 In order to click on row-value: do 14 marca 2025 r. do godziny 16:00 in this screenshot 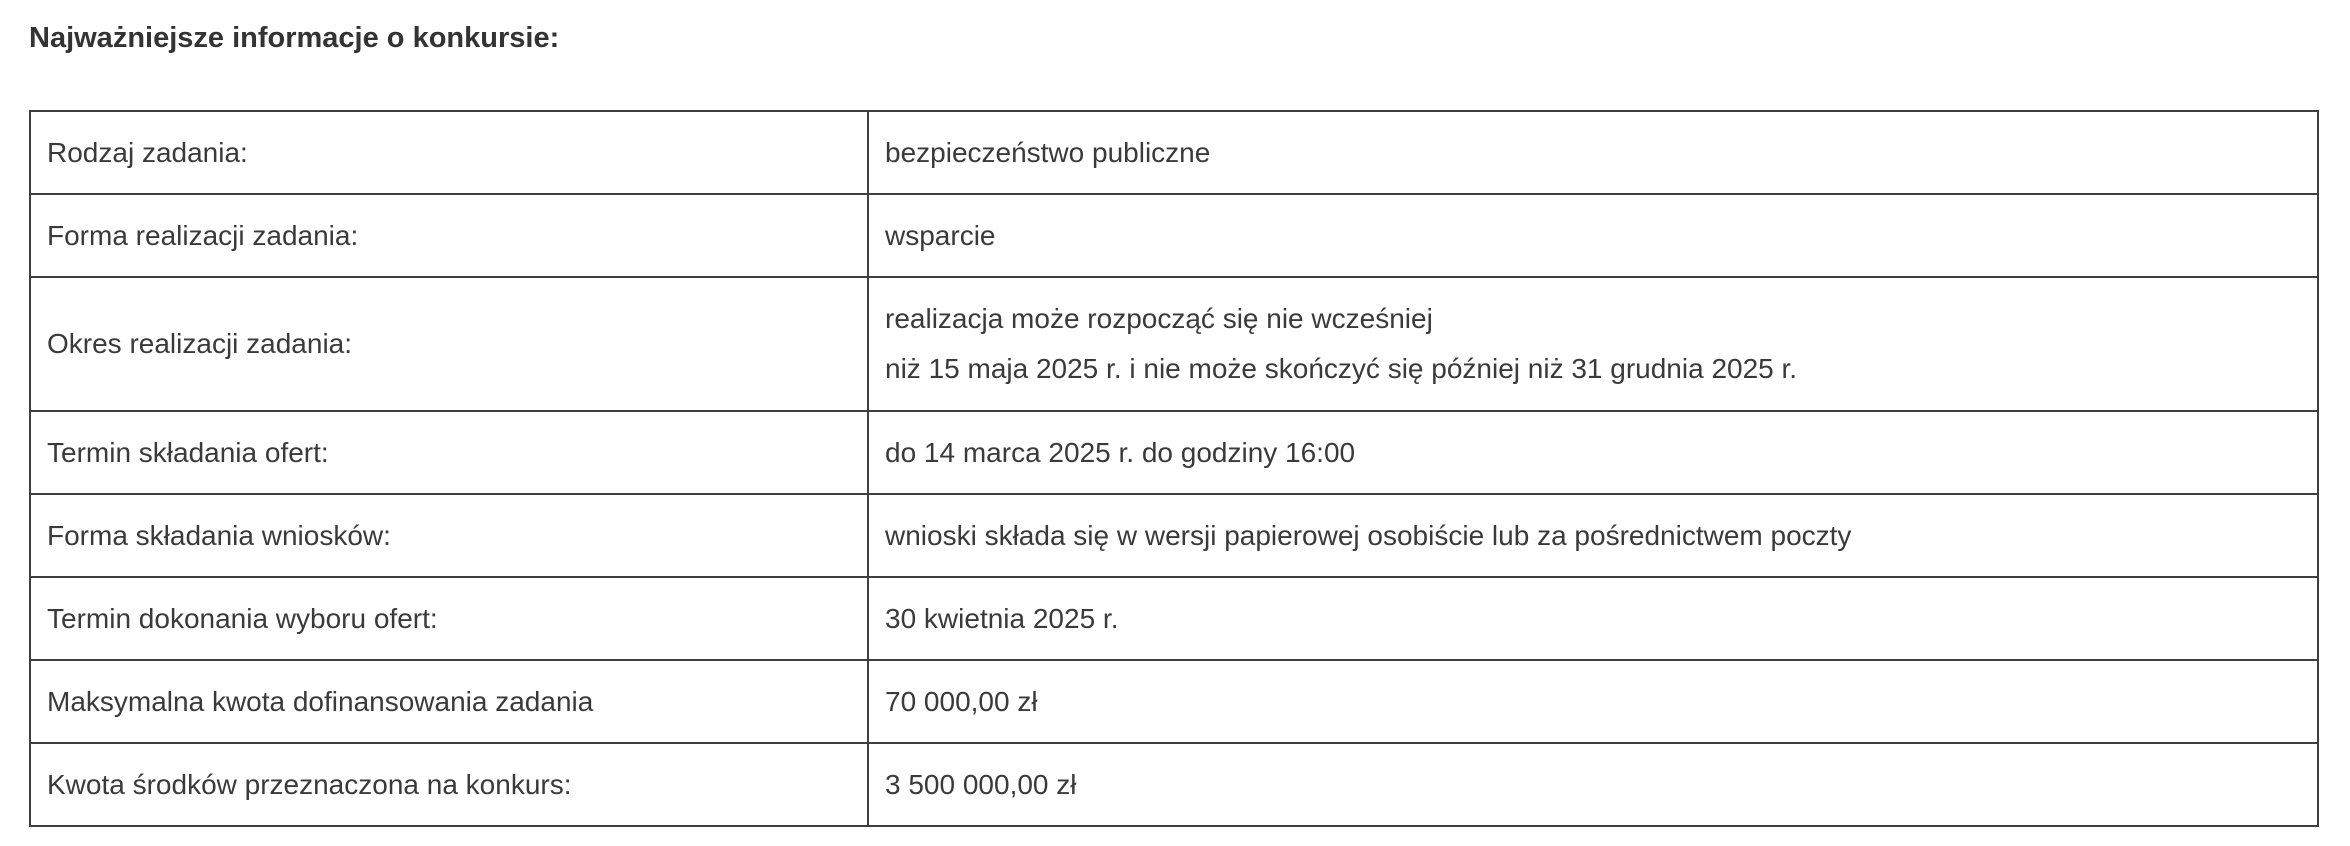, I will do `click(1593, 452)`.